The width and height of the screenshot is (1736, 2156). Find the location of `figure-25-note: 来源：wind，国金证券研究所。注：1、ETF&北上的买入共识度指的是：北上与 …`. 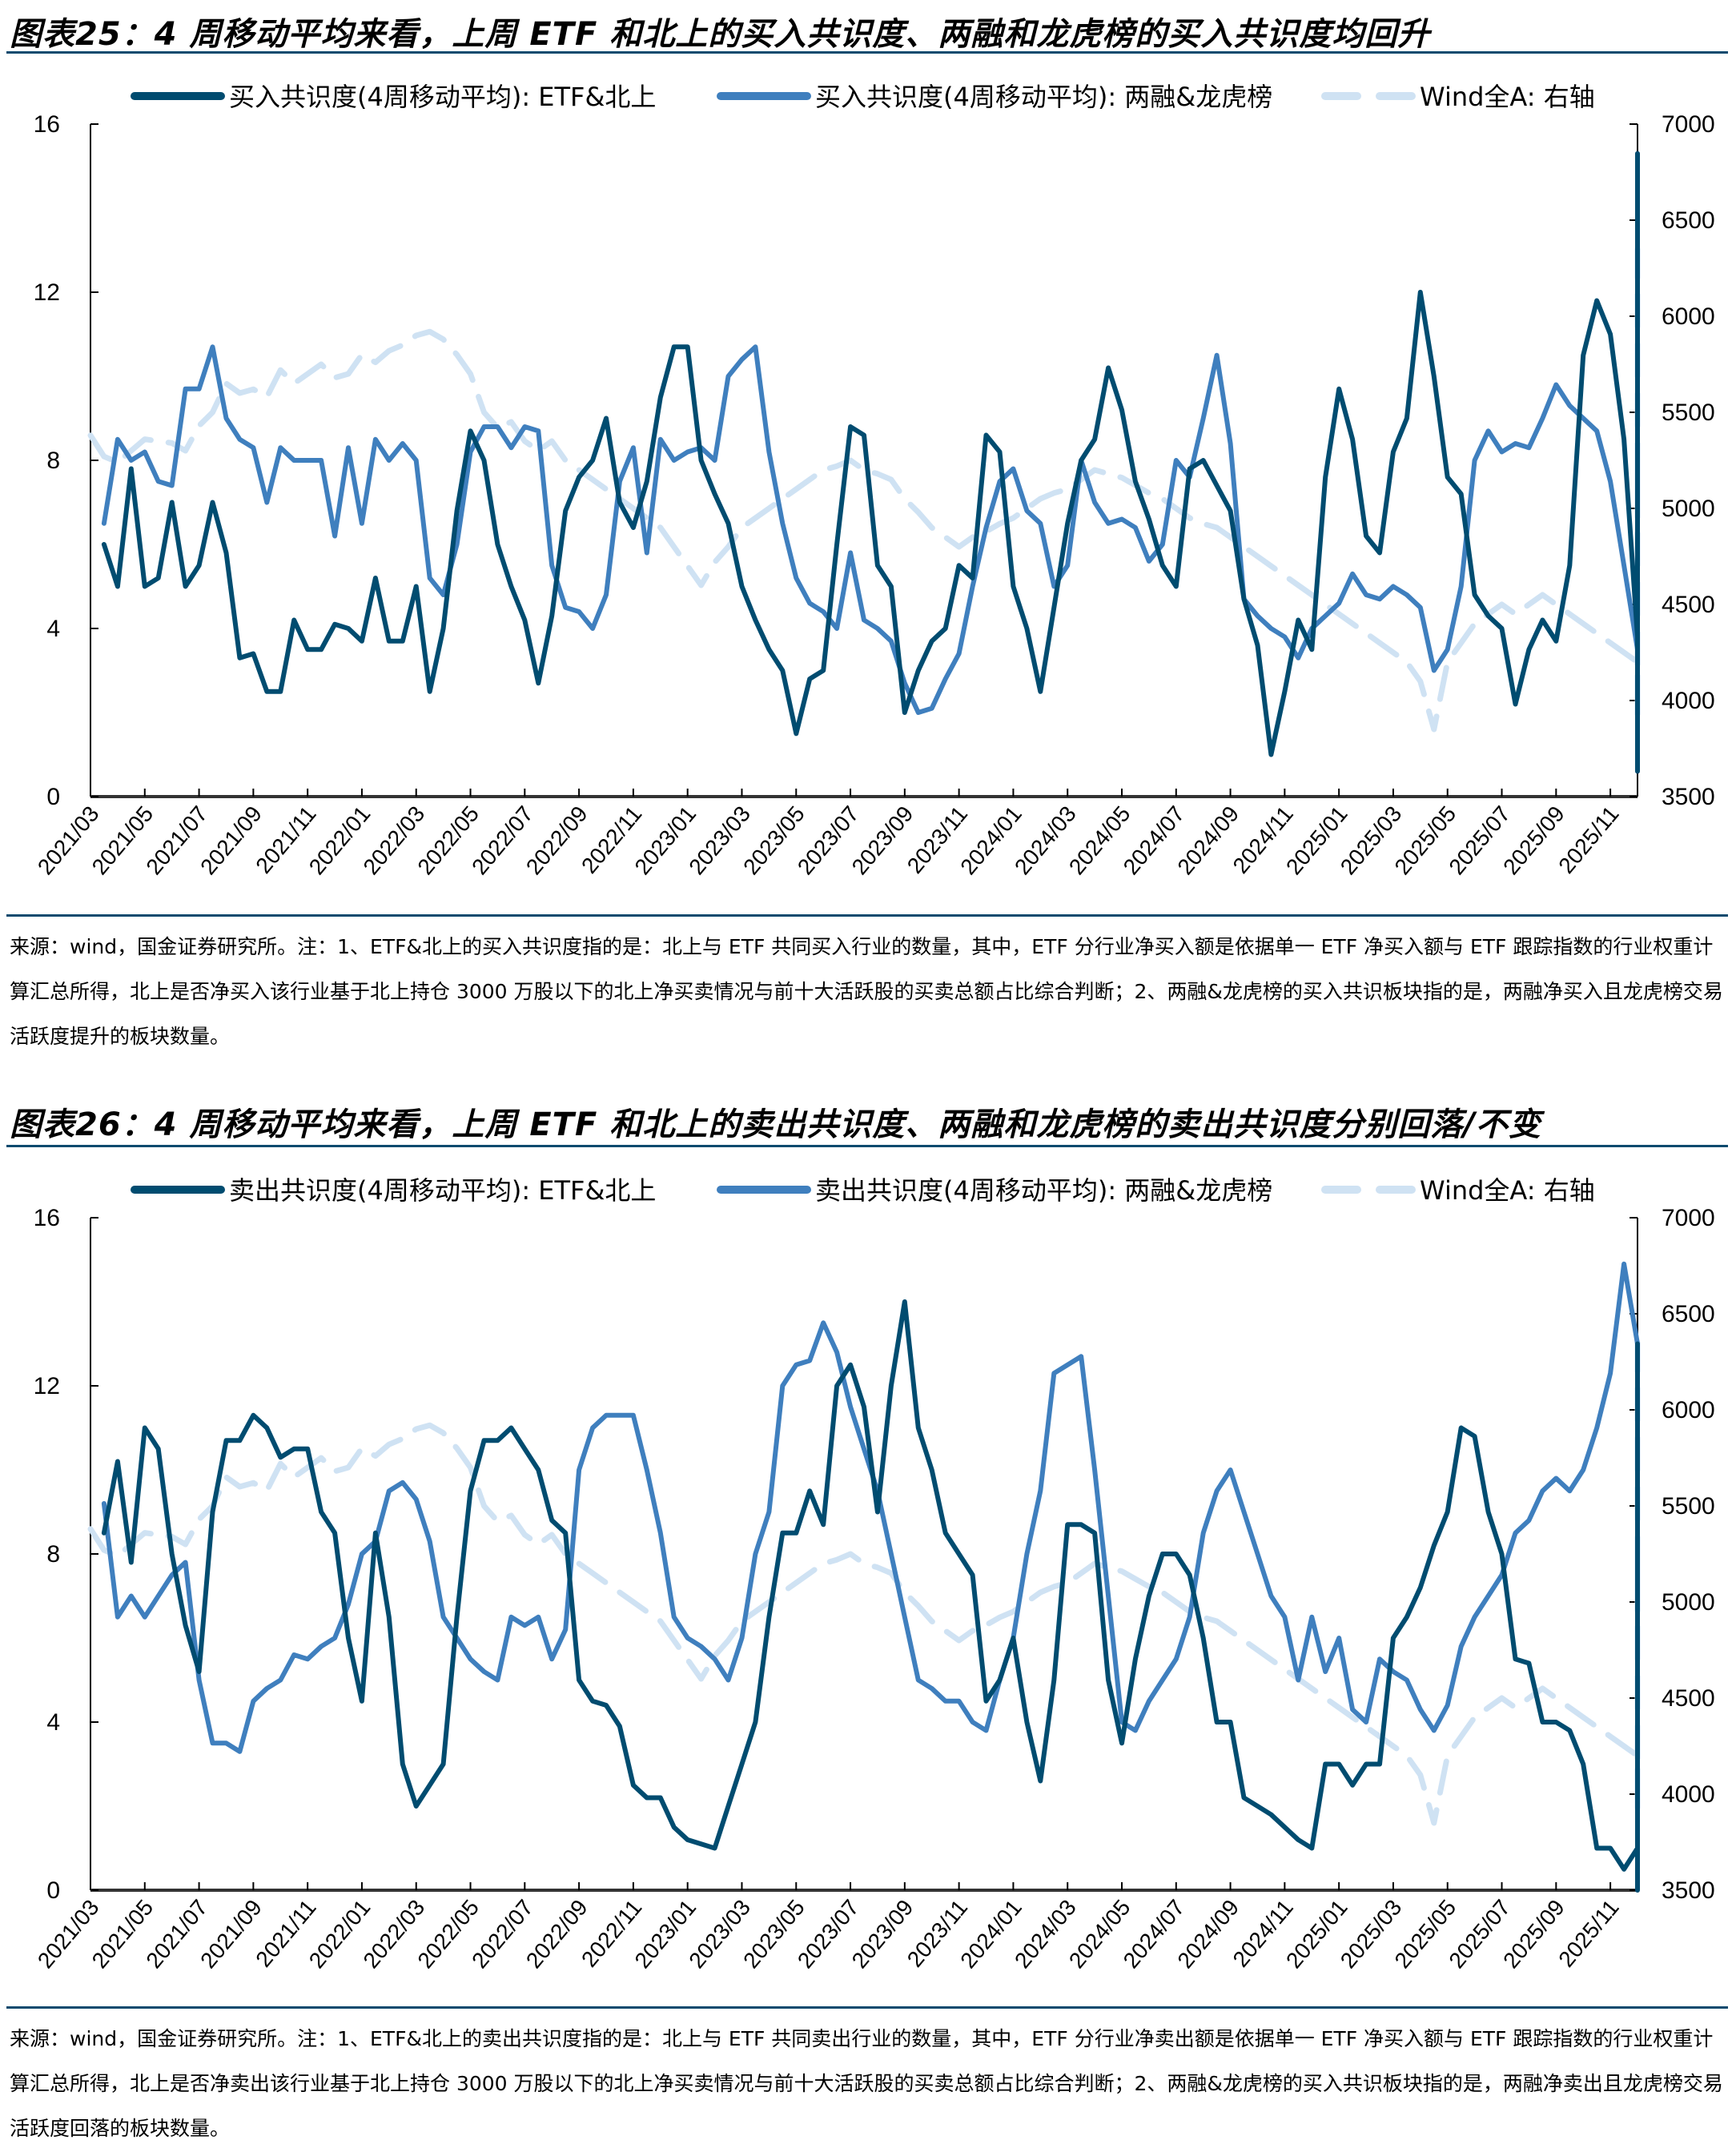

figure-25-note: 来源：wind，国金证券研究所。注：1、ETF&北上的买入共识度指的是：北上与 … is located at coordinates (866, 991).